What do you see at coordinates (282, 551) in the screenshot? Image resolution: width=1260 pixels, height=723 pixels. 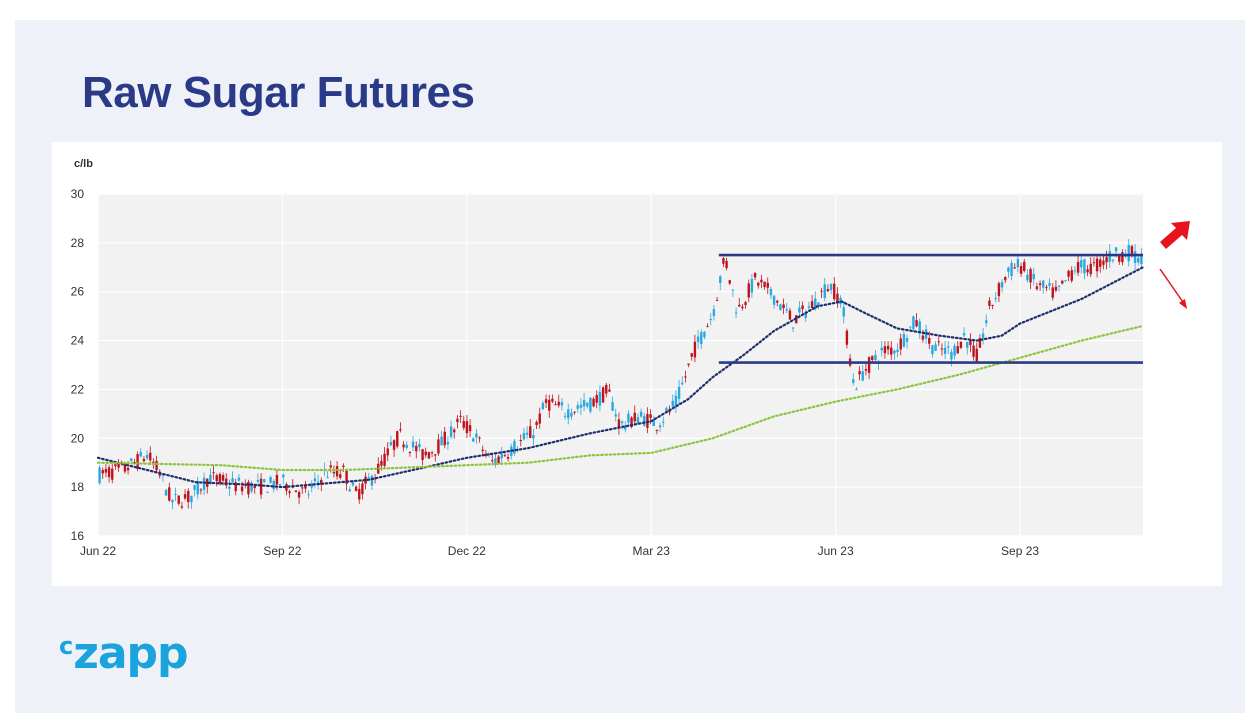 I see `x-tick-label: Sep 22` at bounding box center [282, 551].